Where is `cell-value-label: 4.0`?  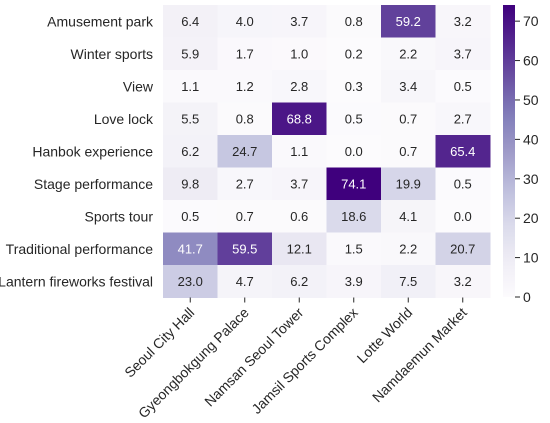
cell-value-label: 4.0 is located at coordinates (245, 21).